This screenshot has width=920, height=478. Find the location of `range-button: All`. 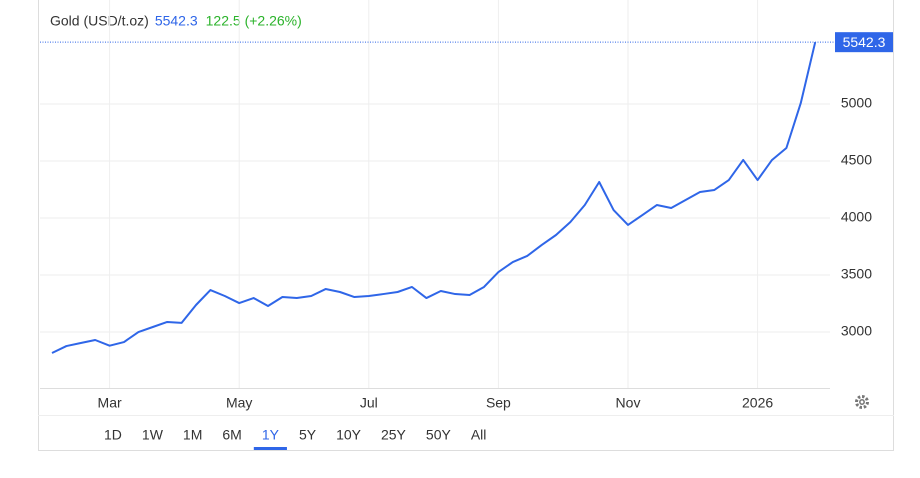

range-button: All is located at coordinates (479, 435).